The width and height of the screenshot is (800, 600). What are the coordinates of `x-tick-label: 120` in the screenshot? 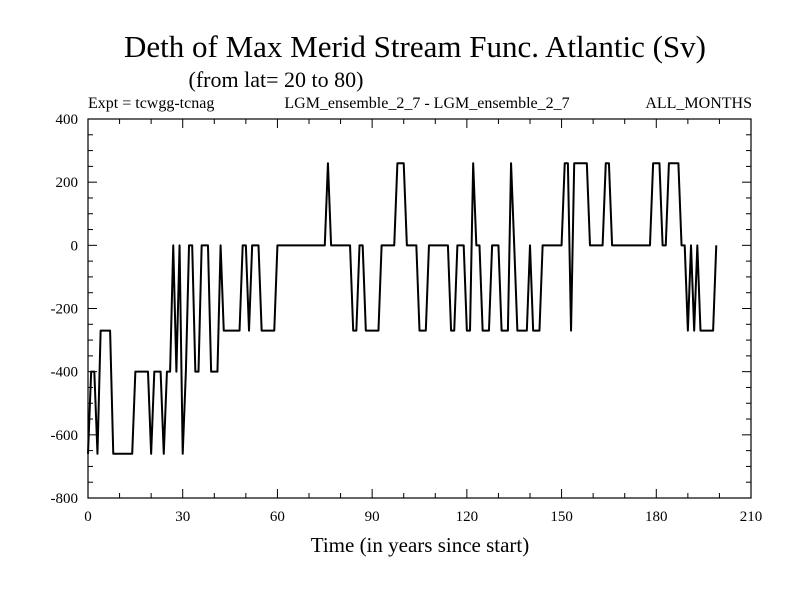 It's located at (467, 517).